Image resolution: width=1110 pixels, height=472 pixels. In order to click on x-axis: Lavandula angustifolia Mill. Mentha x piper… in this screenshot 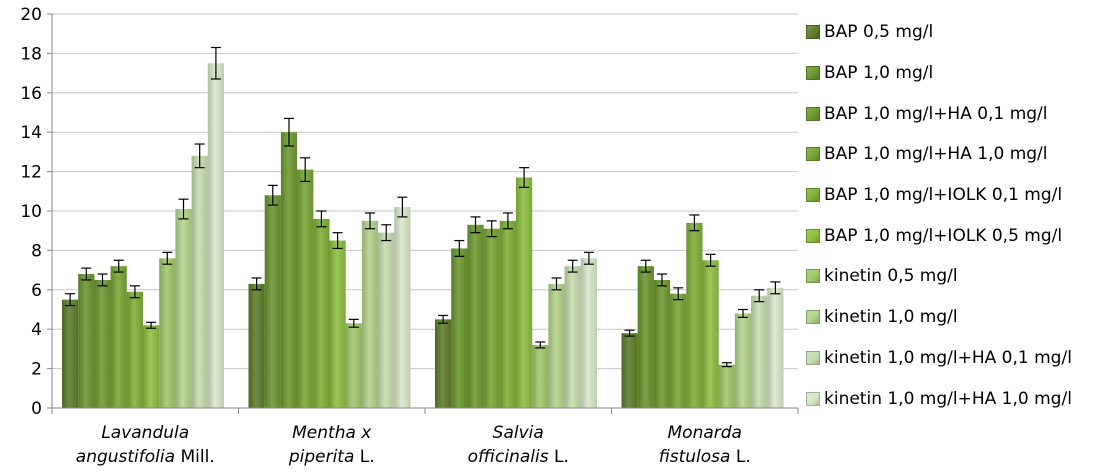, I will do `click(425, 437)`.